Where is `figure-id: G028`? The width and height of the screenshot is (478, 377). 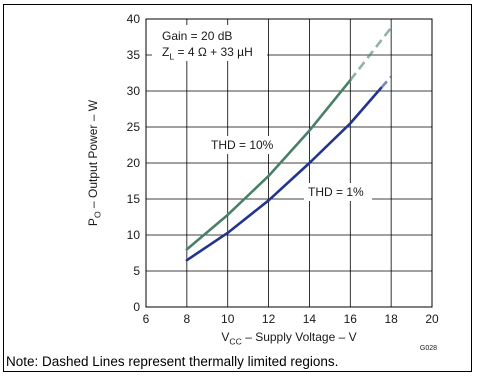
figure-id: G028 is located at coordinates (428, 348).